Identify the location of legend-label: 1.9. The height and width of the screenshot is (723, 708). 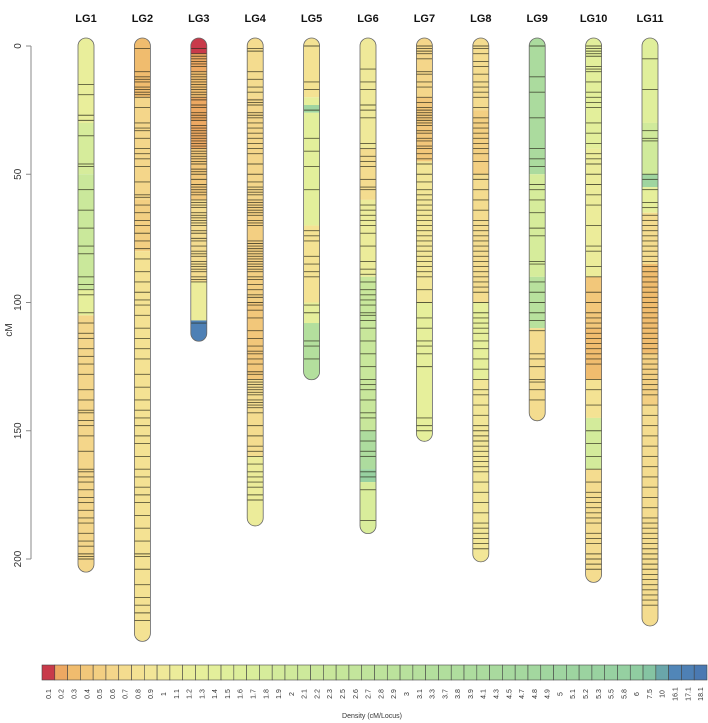
(279, 694).